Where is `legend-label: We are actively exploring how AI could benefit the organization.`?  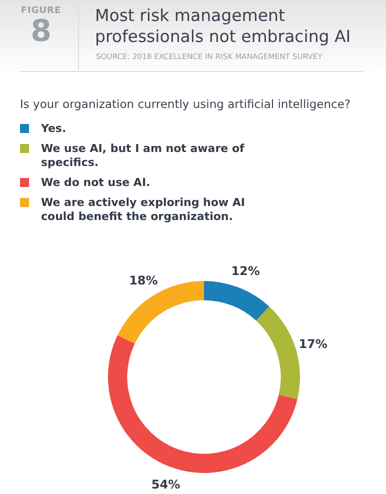 legend-label: We are actively exploring how AI could benefit the organization. is located at coordinates (143, 210).